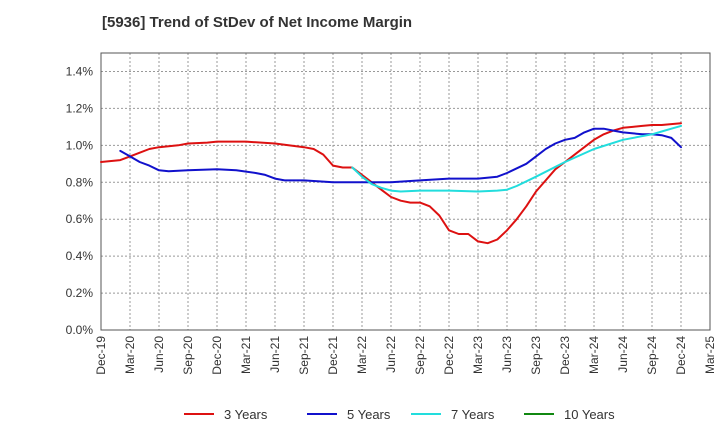 The height and width of the screenshot is (440, 720). I want to click on legend-item-7-years: 7 Years, so click(453, 414).